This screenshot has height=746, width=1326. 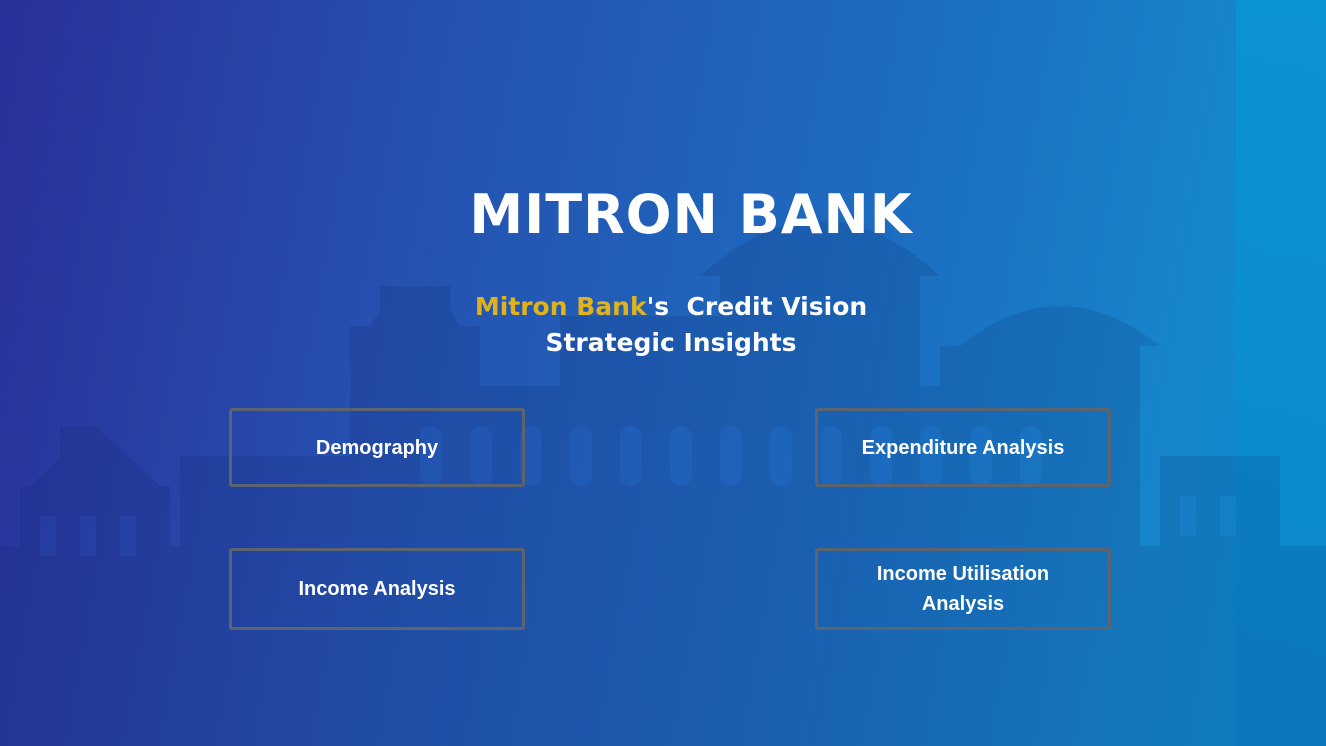 I want to click on income-utilisation-label-line-2: Analysis, so click(x=963, y=604).